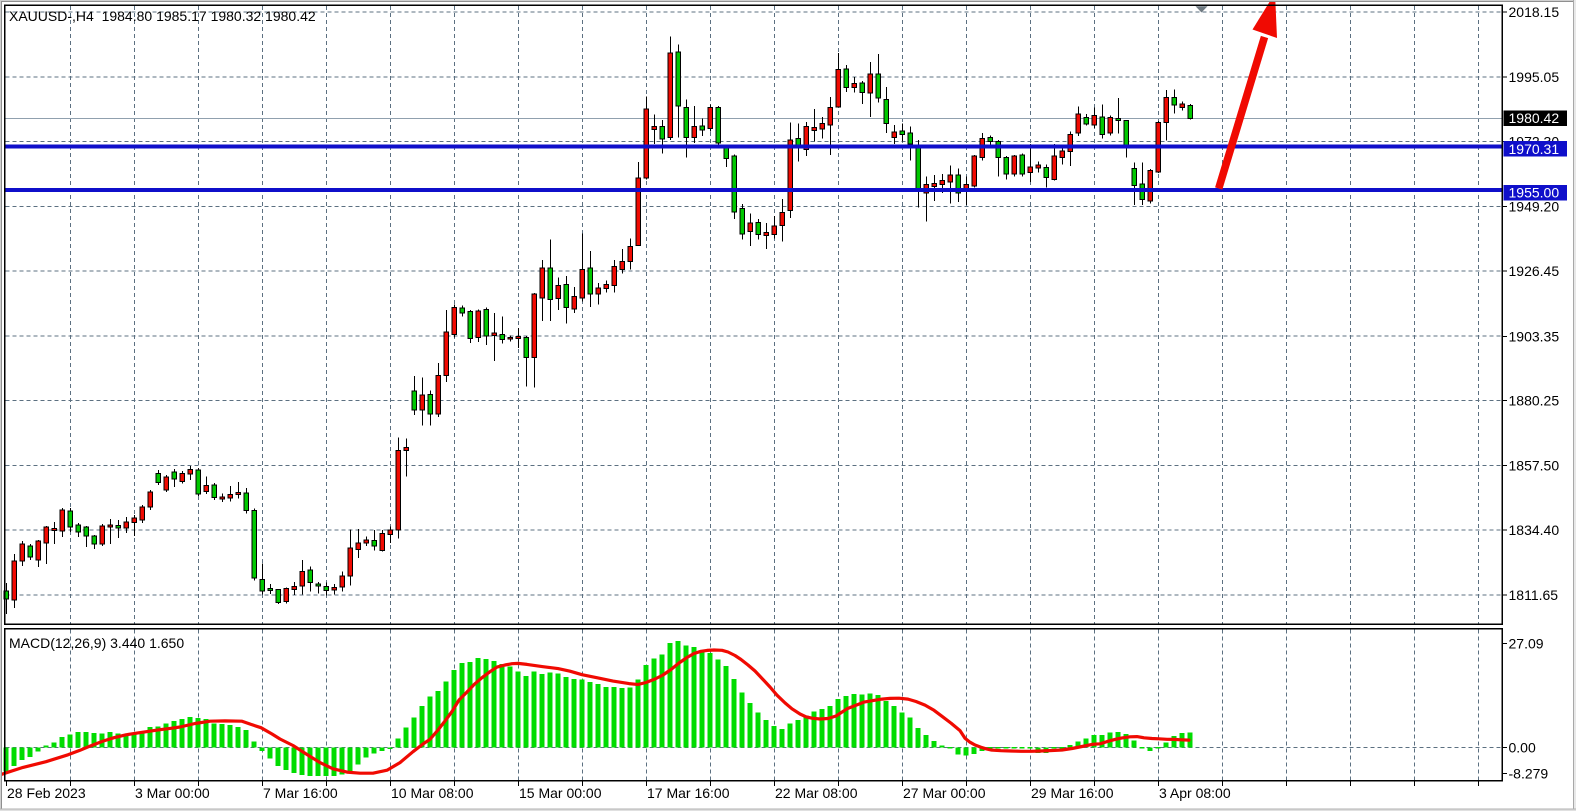 This screenshot has height=811, width=1576. Describe the element at coordinates (816, 793) in the screenshot. I see `svg-text: 22 Mar 08:00` at that location.